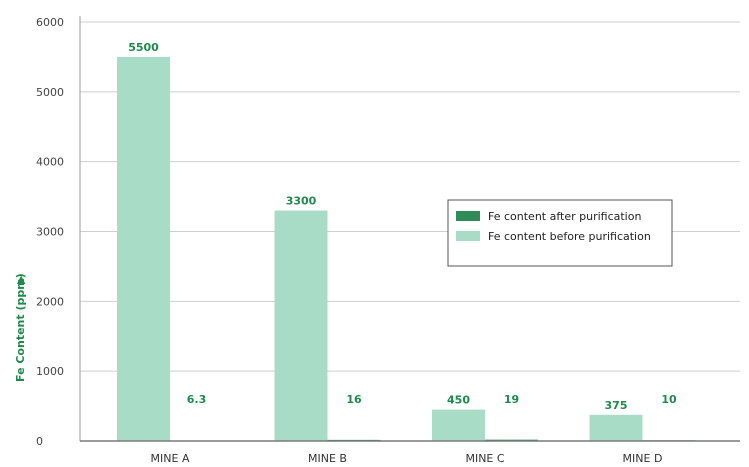 This screenshot has width=749, height=467. I want to click on x-tick-label: MINE C, so click(484, 458).